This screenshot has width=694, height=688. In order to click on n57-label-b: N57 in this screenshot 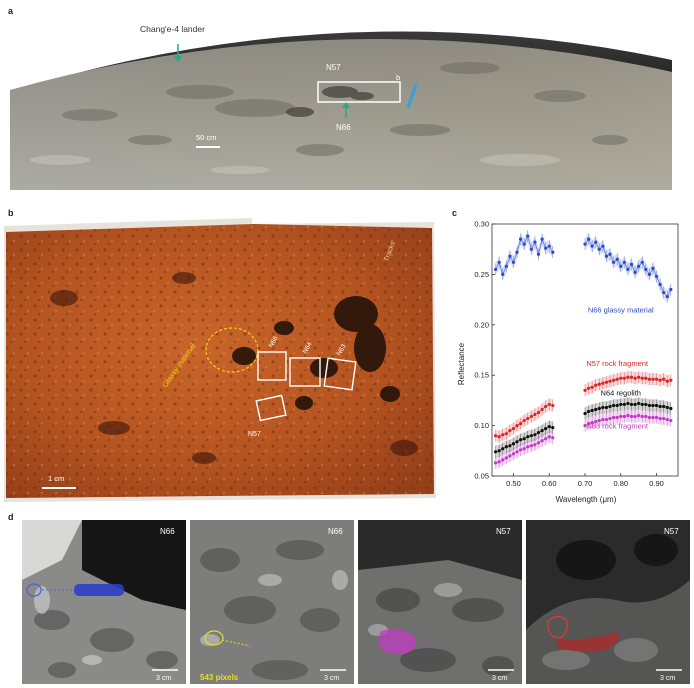, I will do `click(254, 434)`.